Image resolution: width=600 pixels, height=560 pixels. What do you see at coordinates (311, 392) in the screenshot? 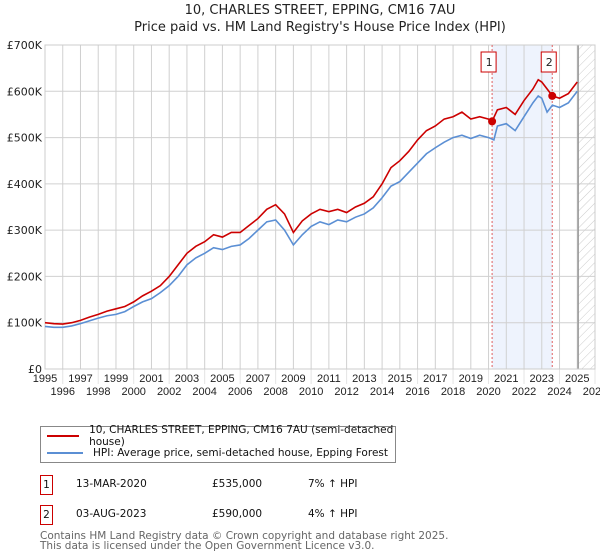
I see `x-tick-label: 2010` at bounding box center [311, 392].